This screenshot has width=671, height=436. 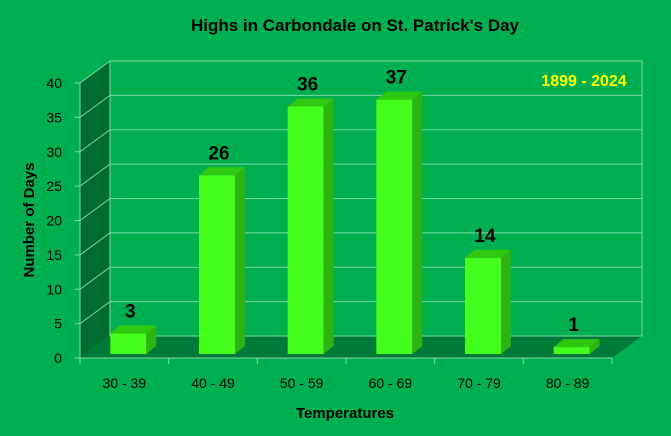 What do you see at coordinates (54, 83) in the screenshot?
I see `y-tick-label: 40` at bounding box center [54, 83].